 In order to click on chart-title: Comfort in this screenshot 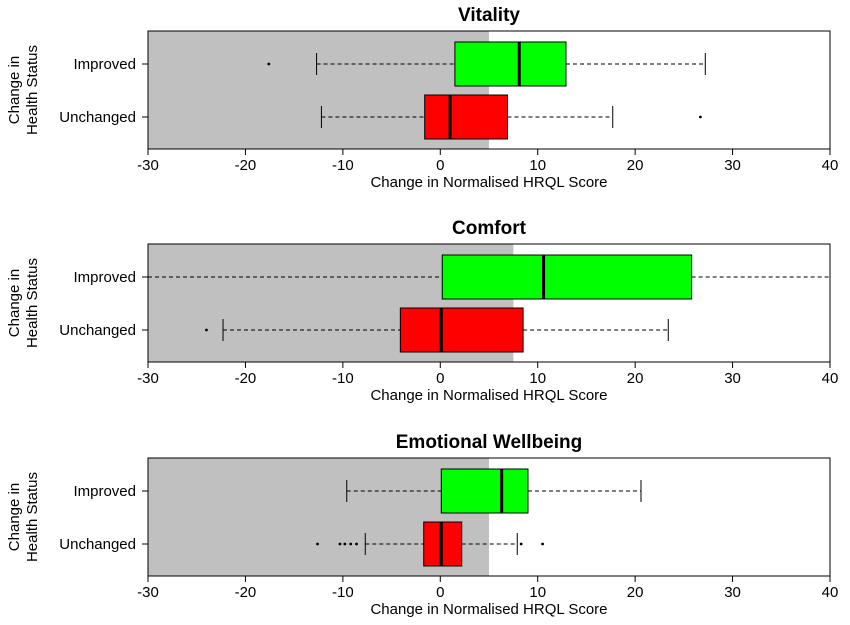, I will do `click(489, 228)`.